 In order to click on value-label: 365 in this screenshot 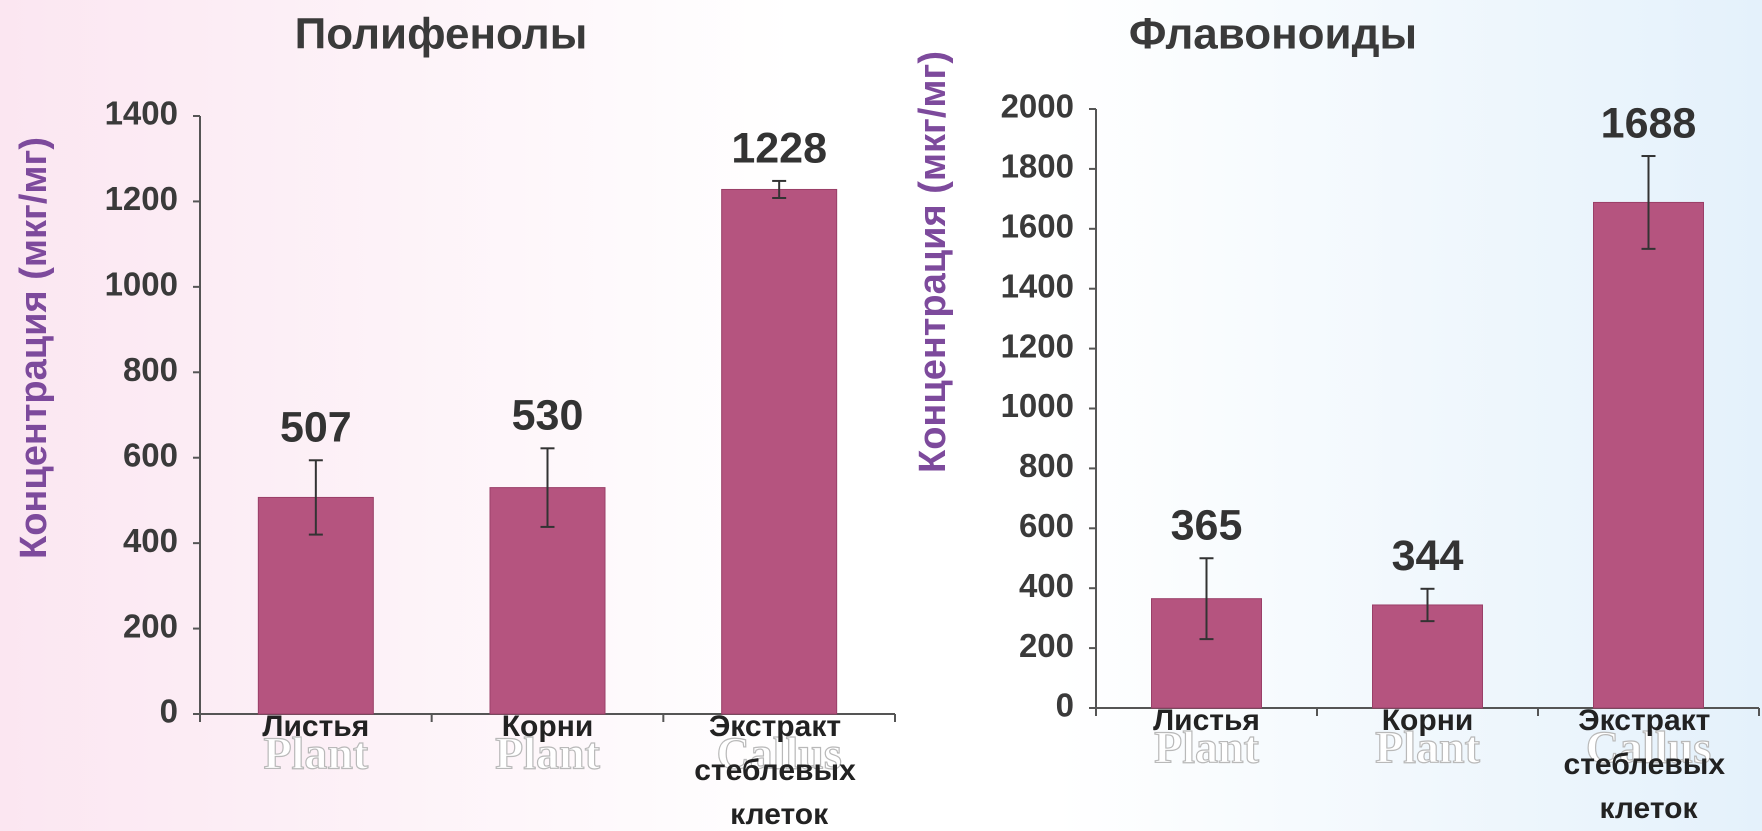, I will do `click(1207, 526)`.